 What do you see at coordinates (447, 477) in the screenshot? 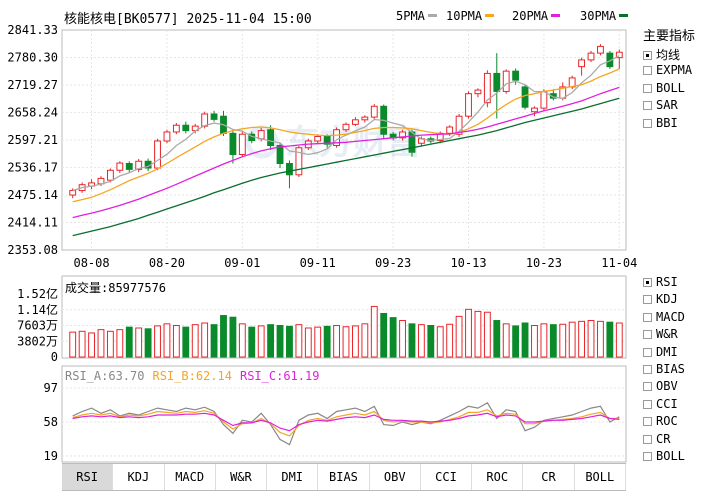
I see `tab-cci: CCI` at bounding box center [447, 477].